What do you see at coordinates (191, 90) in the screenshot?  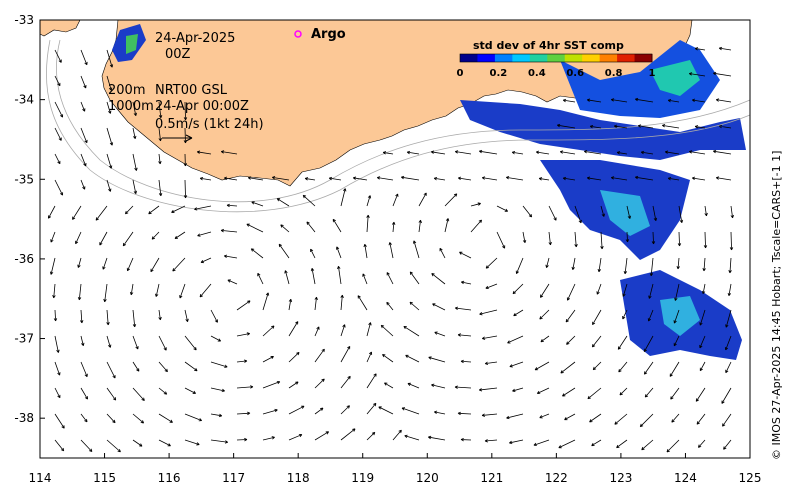 I see `product-label: NRT00 GSL` at bounding box center [191, 90].